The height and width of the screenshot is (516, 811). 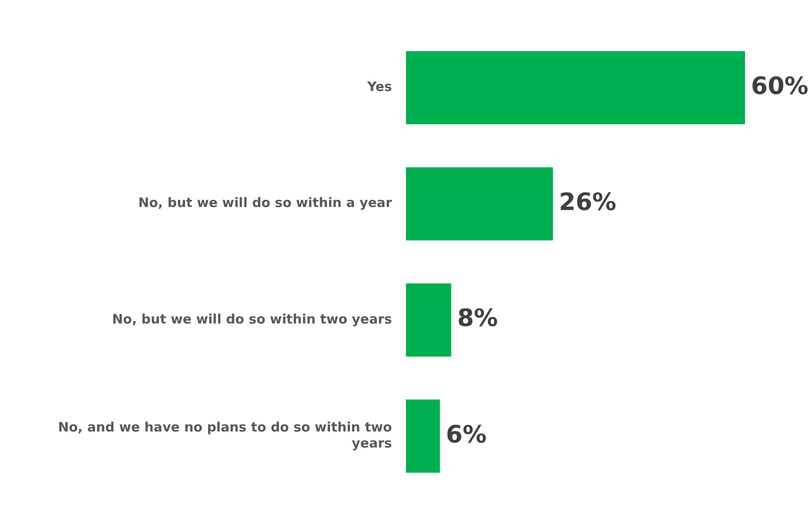 What do you see at coordinates (379, 88) in the screenshot?
I see `y-tick-label: Yes` at bounding box center [379, 88].